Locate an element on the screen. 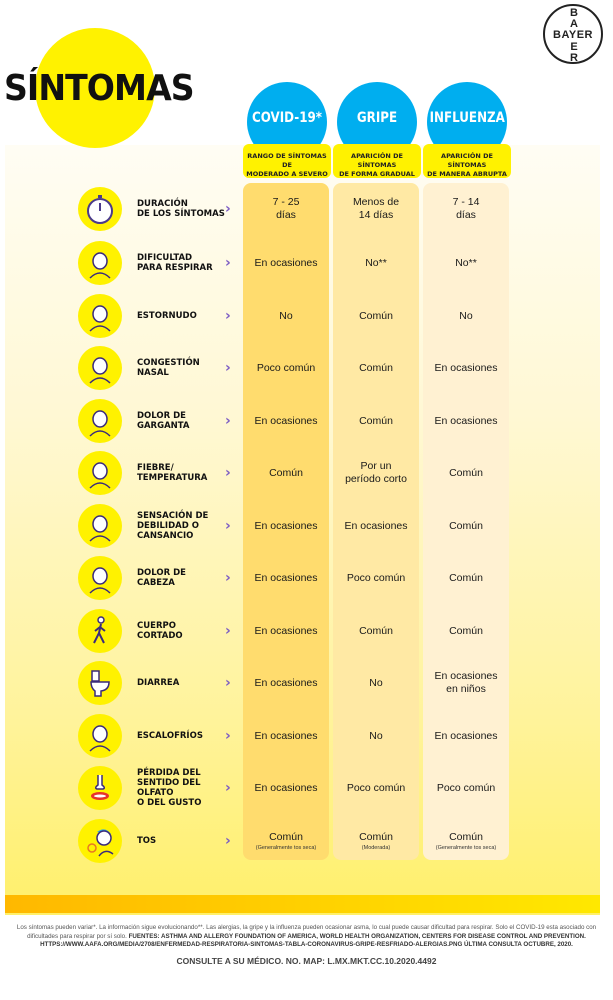  symptom-label: CONGESTIÓN NASAL is located at coordinates (168, 368).